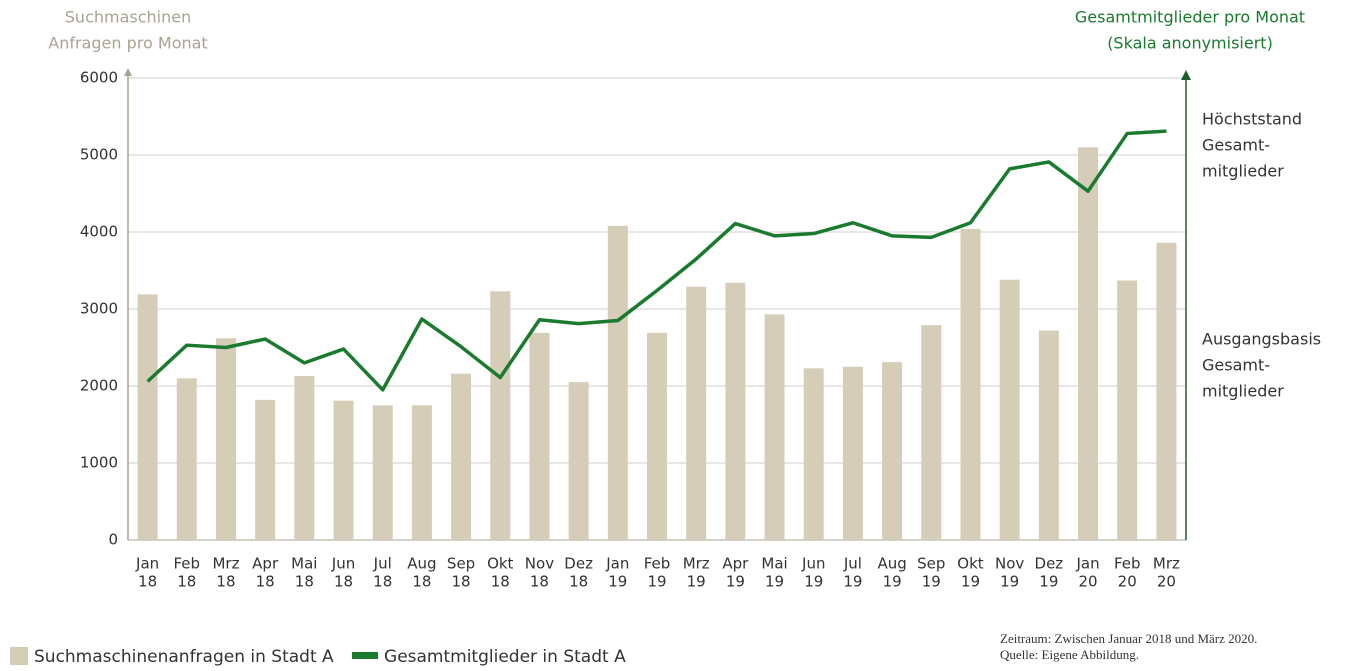 The image size is (1368, 671). What do you see at coordinates (505, 657) in the screenshot?
I see `legend-label: Gesamtmitglieder in Stadt A` at bounding box center [505, 657].